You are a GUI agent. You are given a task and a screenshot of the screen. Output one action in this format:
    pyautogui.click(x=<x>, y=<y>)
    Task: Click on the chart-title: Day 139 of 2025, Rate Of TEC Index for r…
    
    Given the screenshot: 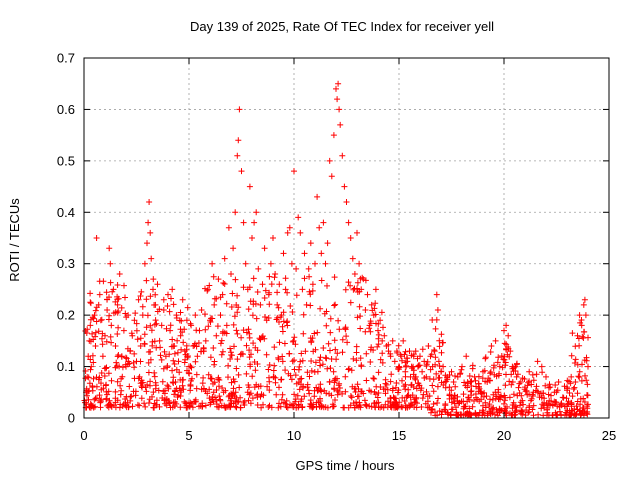 What is the action you would take?
    pyautogui.click(x=342, y=26)
    